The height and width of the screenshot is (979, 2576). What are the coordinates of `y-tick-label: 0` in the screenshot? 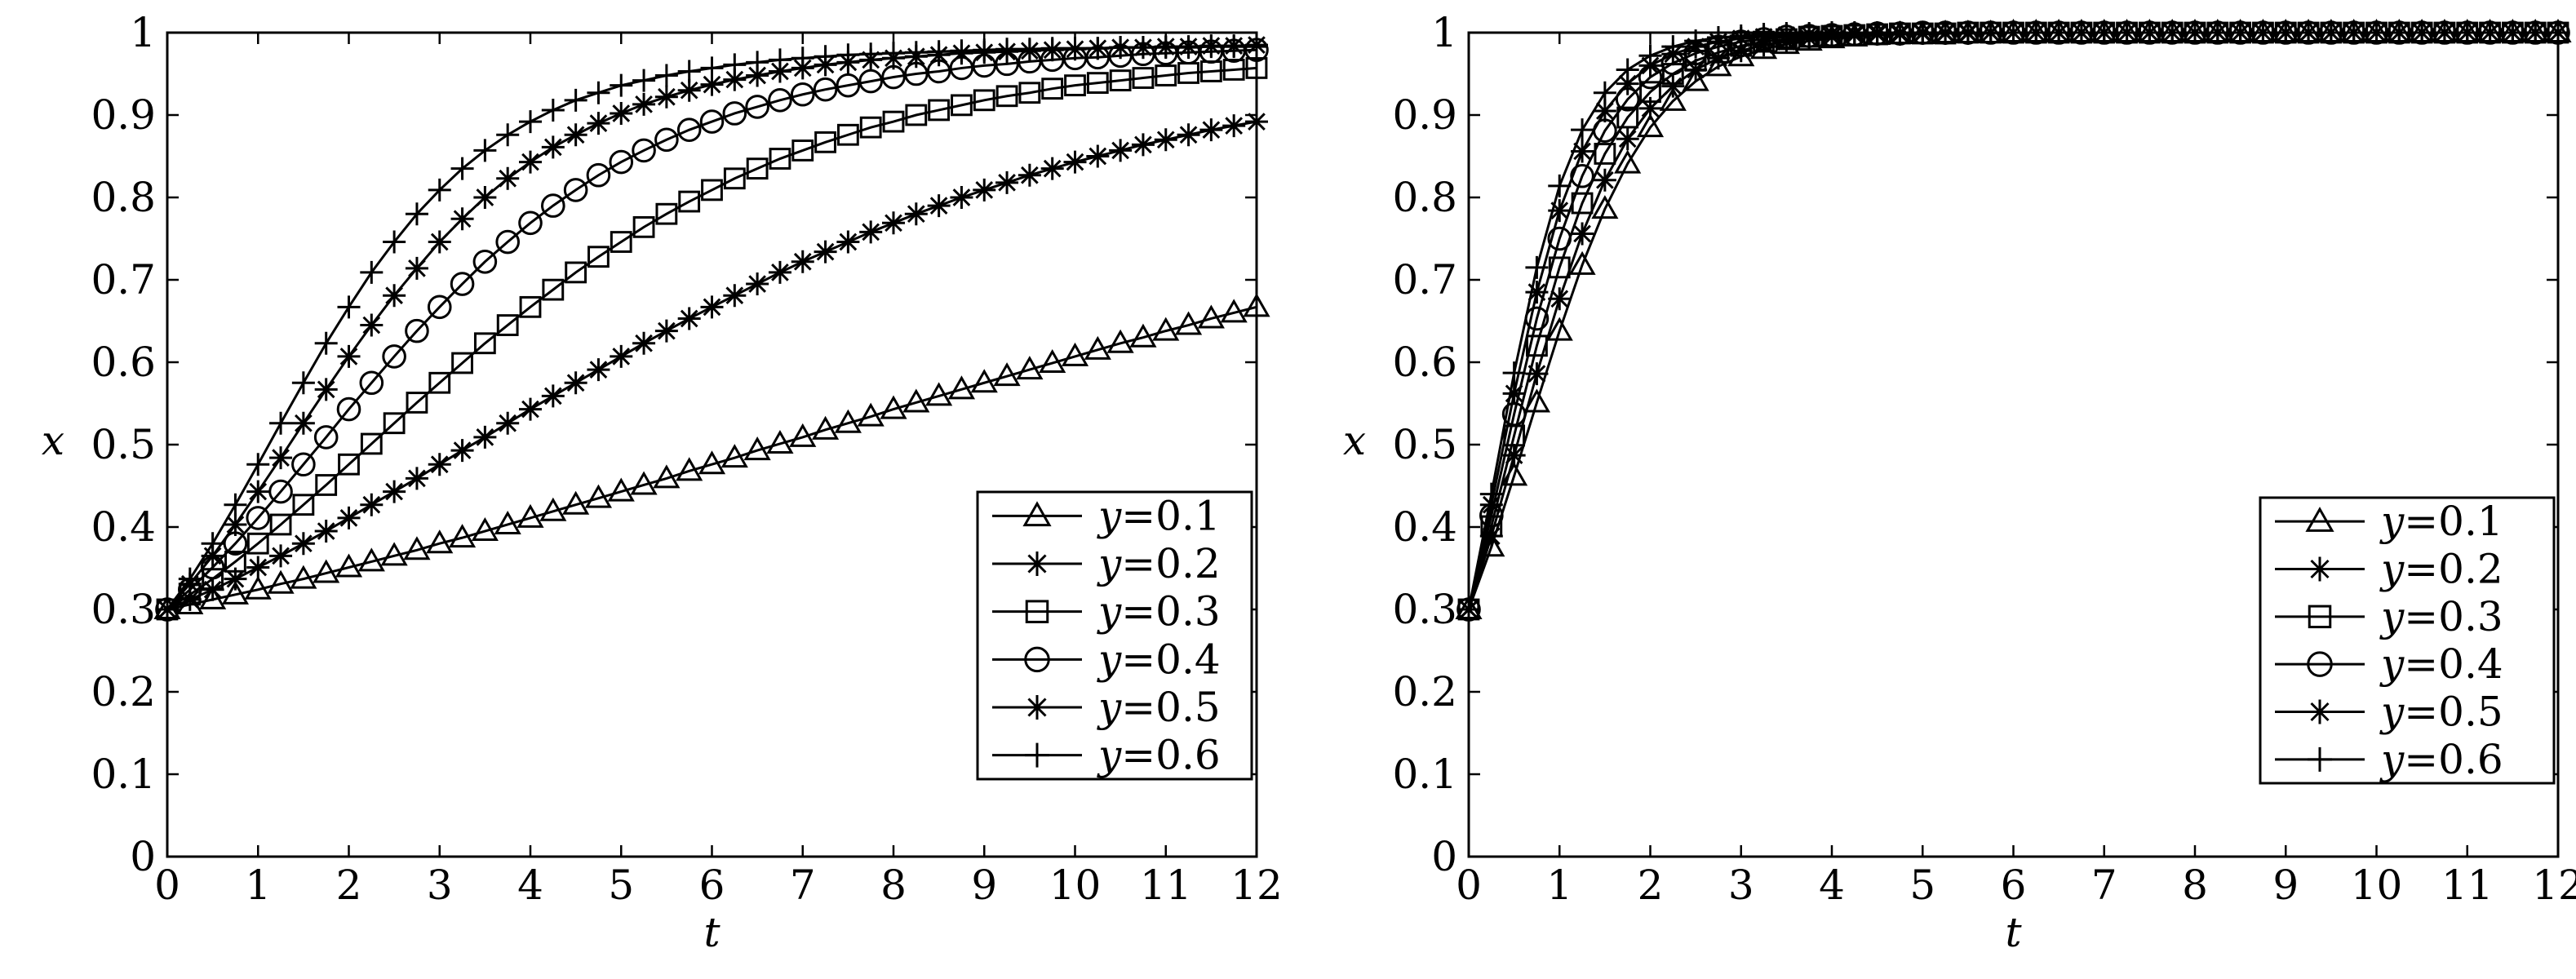 It's located at (1444, 856).